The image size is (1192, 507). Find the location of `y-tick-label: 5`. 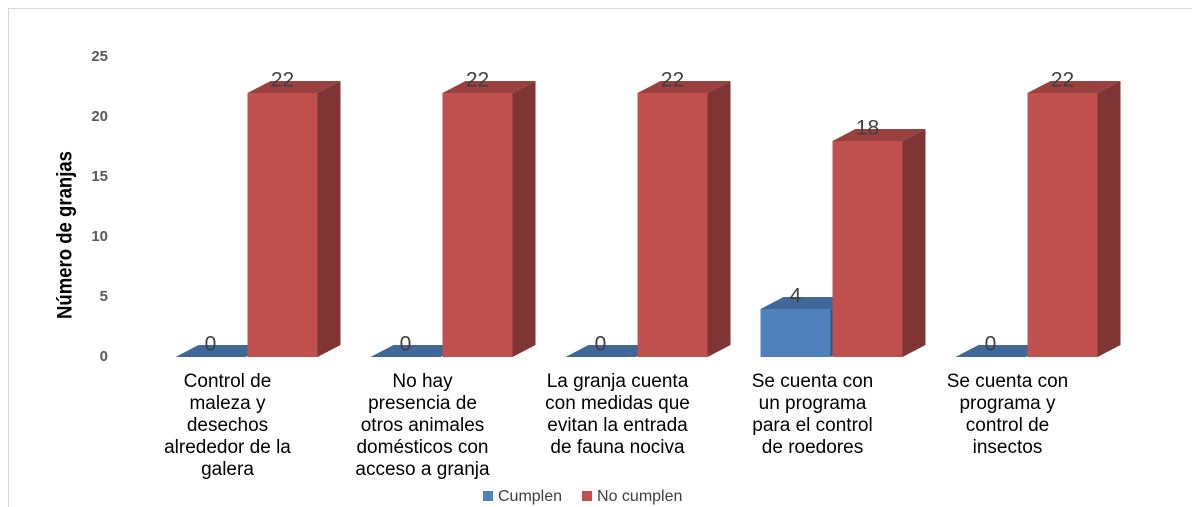

y-tick-label: 5 is located at coordinates (104, 296).